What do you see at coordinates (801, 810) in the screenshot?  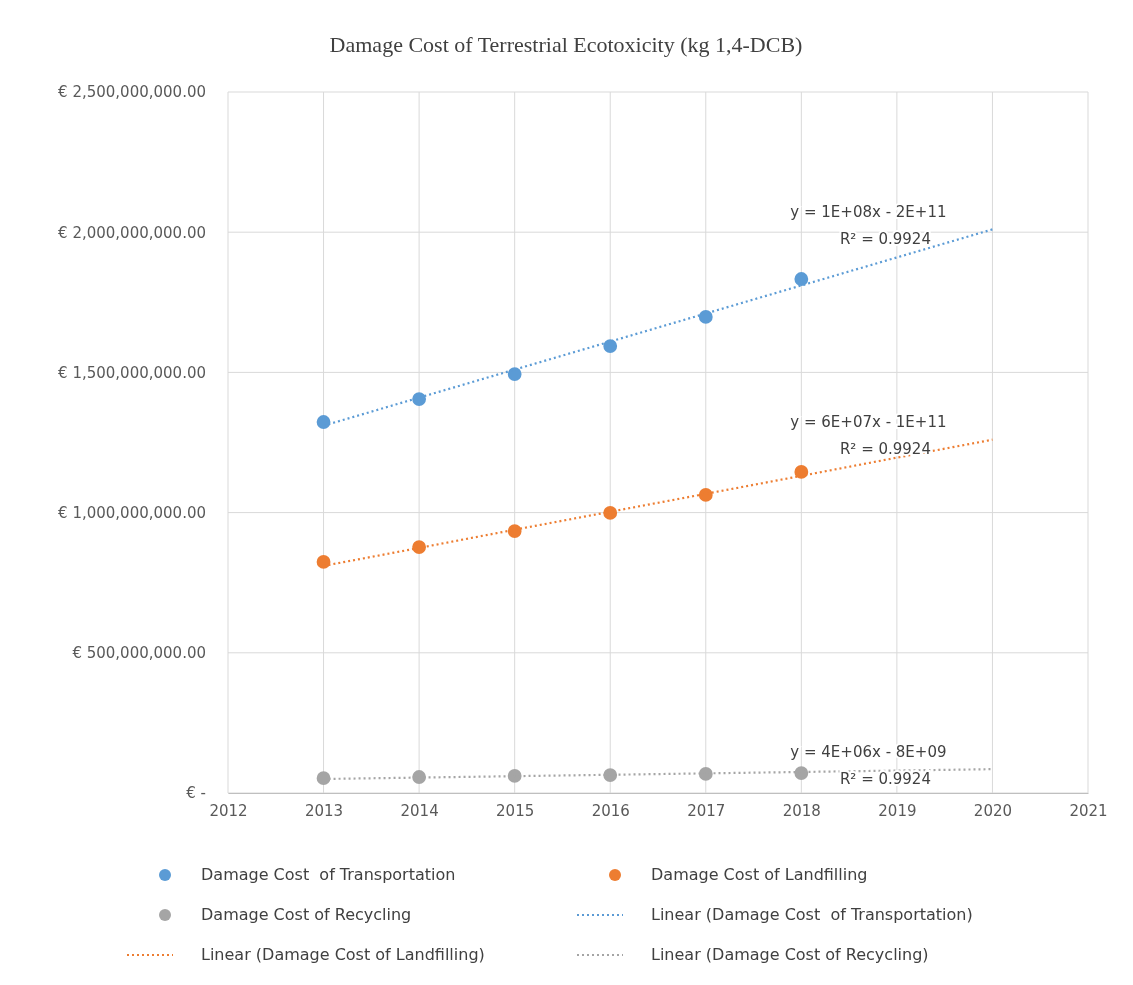 I see `x-tick-label: 2018` at bounding box center [801, 810].